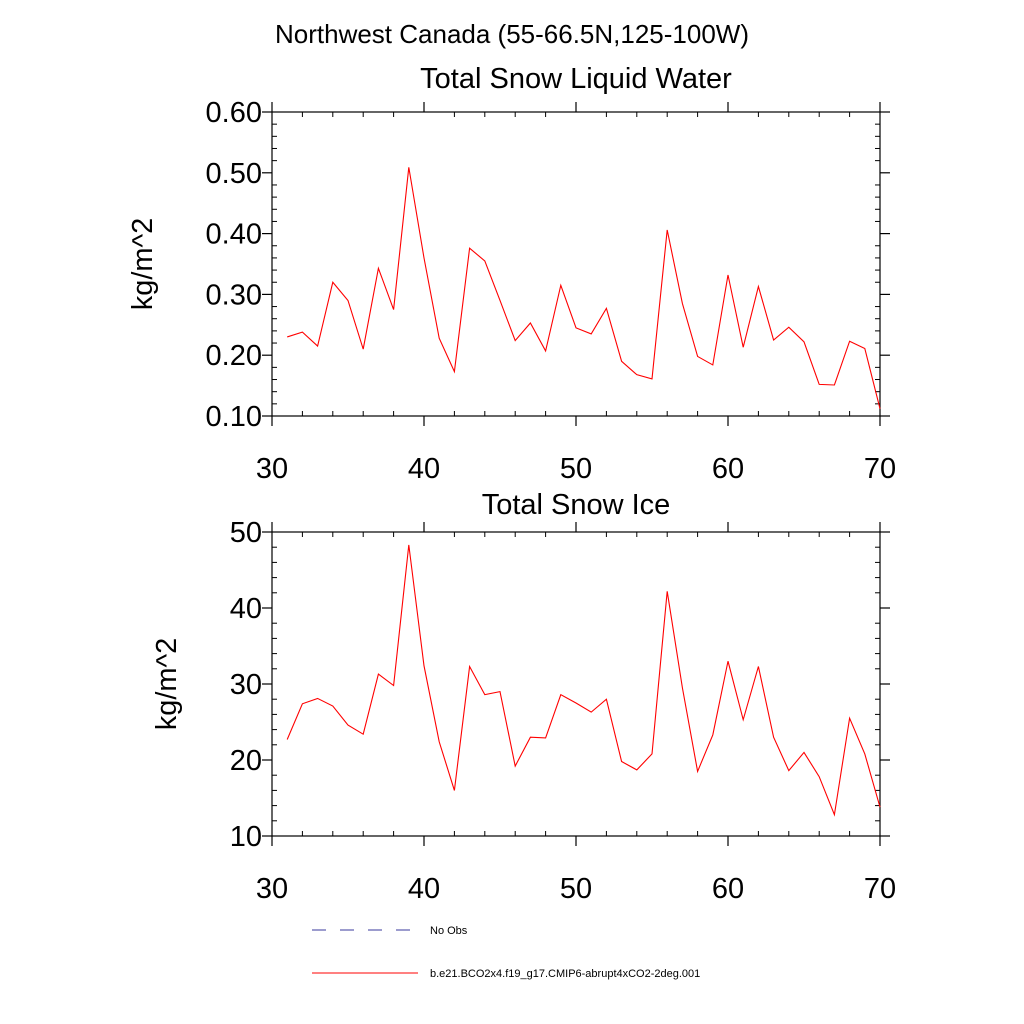 This screenshot has width=1024, height=1024. Describe the element at coordinates (880, 469) in the screenshot. I see `liquid-water-x-tick-label: 70` at that location.